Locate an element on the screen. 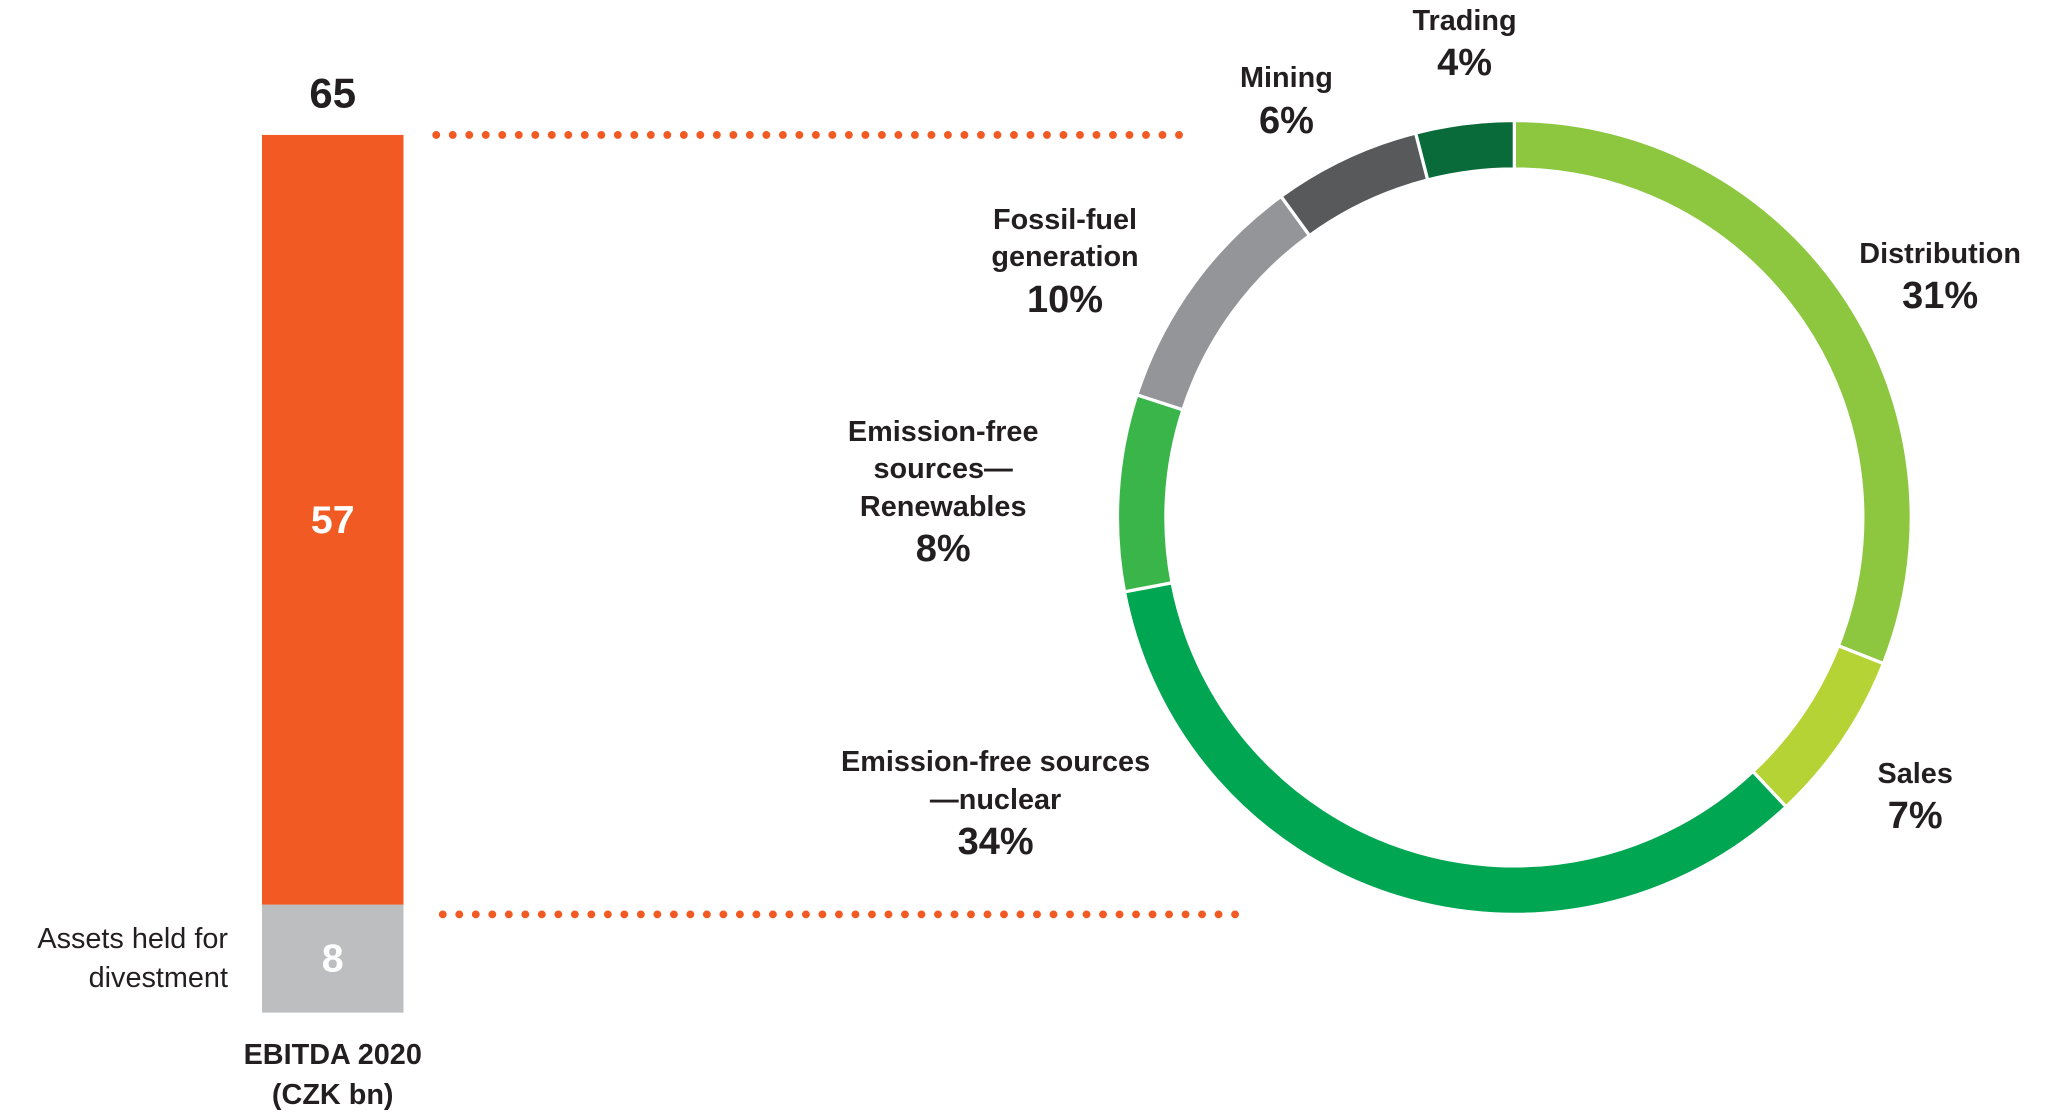 The height and width of the screenshot is (1118, 2056). segment-percent: 8% is located at coordinates (943, 549).